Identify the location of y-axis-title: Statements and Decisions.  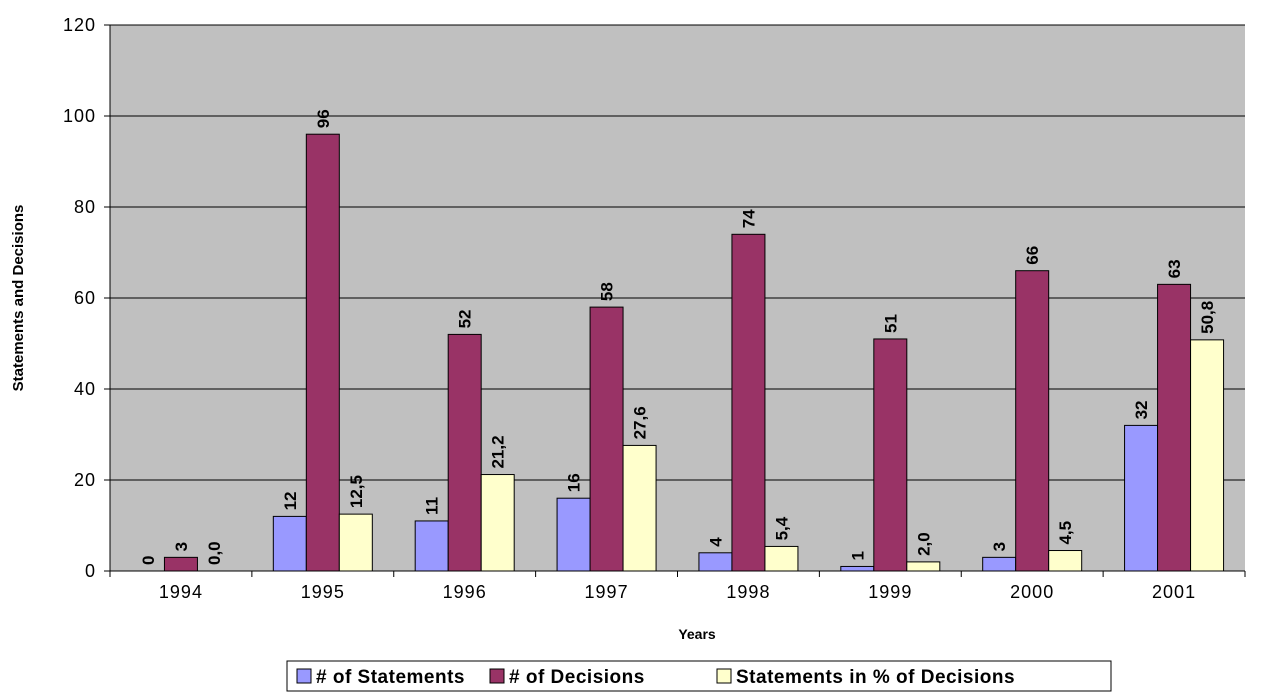
(18, 298).